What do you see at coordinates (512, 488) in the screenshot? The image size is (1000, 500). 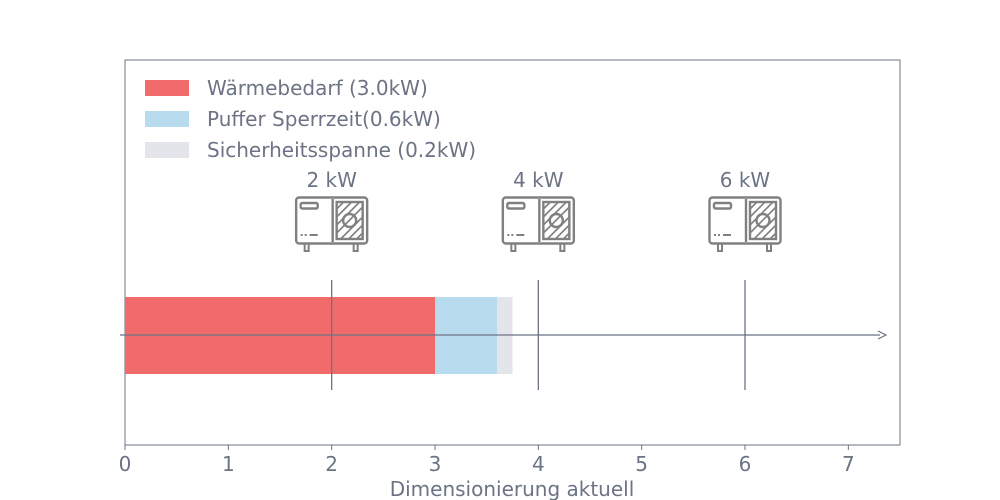 I see `x-axis-label: Dimensionierung aktuell` at bounding box center [512, 488].